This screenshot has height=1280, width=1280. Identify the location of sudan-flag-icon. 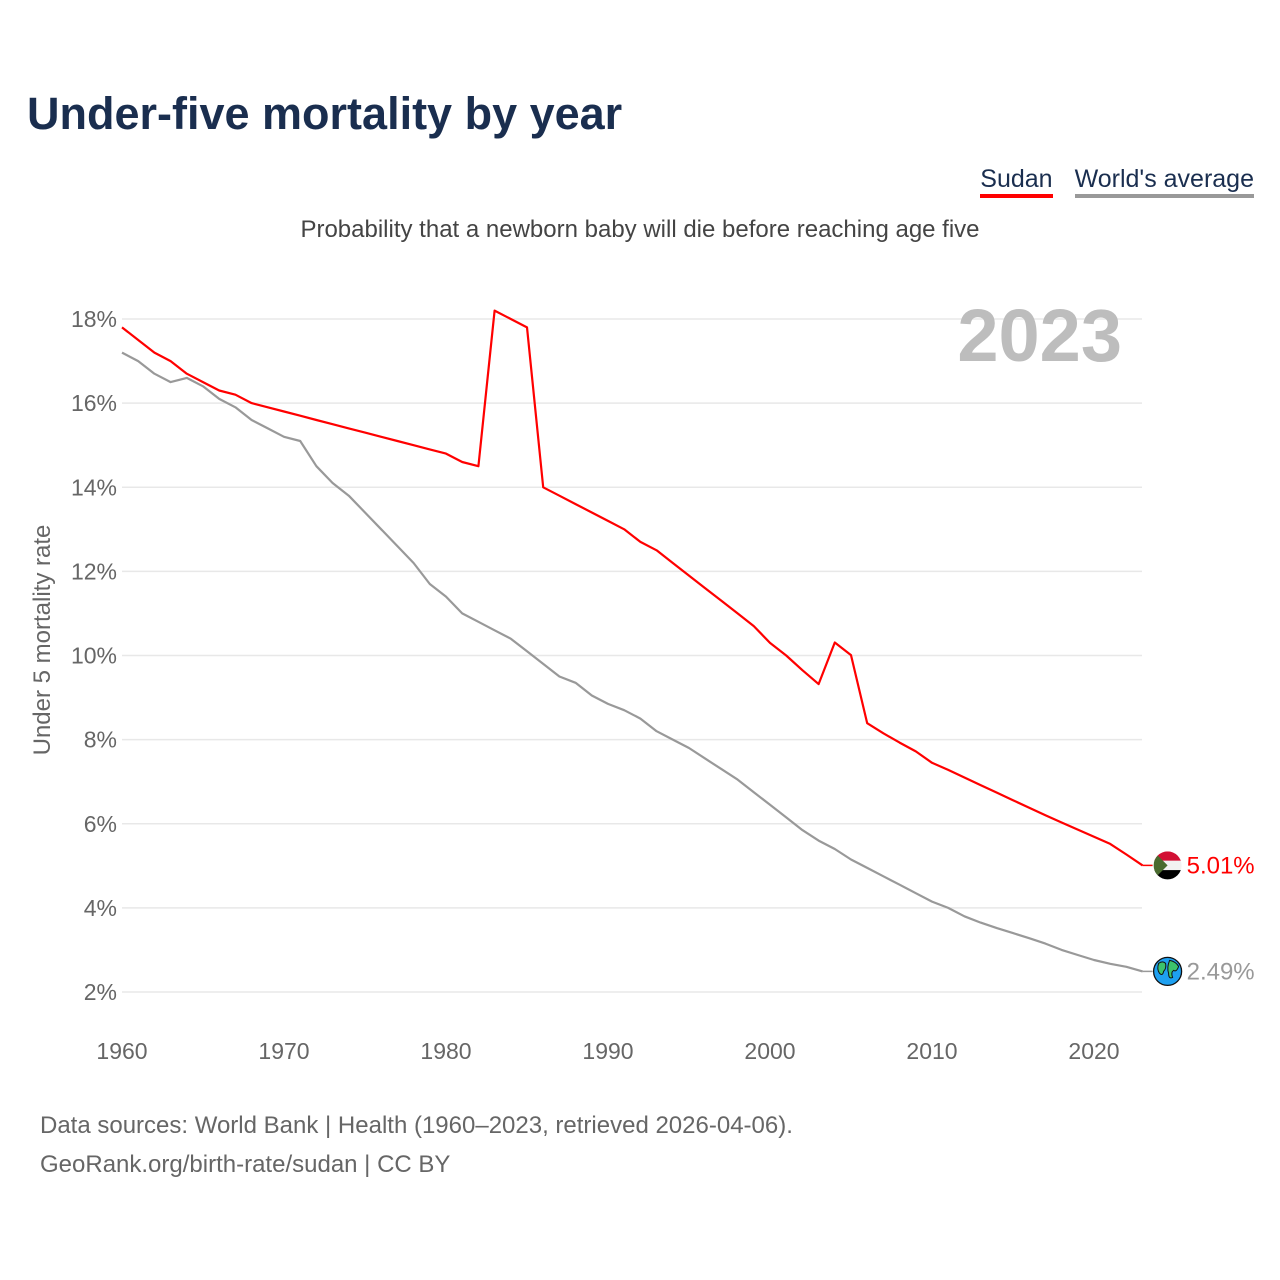
(1167, 865).